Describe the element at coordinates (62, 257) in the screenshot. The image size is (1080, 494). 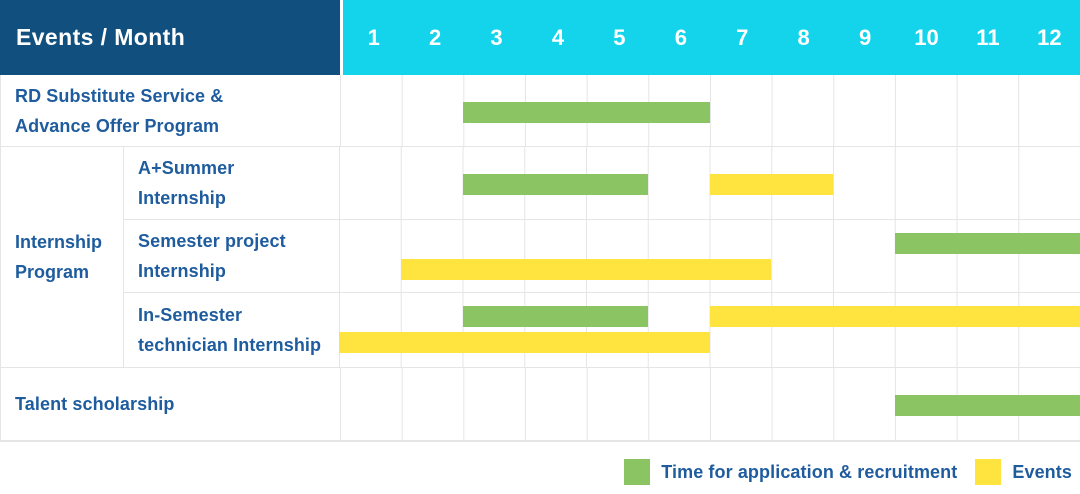
I see `row-group-label-internship-program: Internship Program` at that location.